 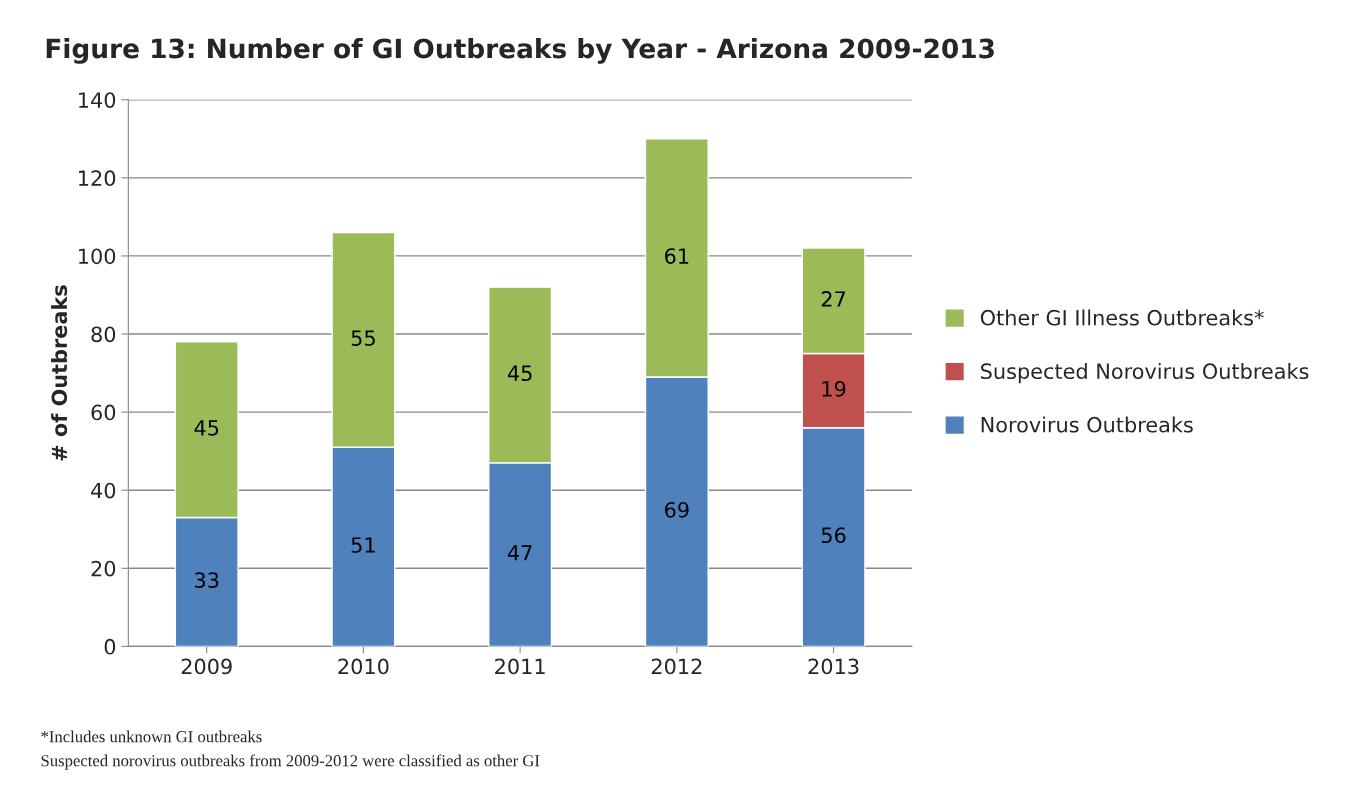 I want to click on data-label: 56, so click(x=833, y=535).